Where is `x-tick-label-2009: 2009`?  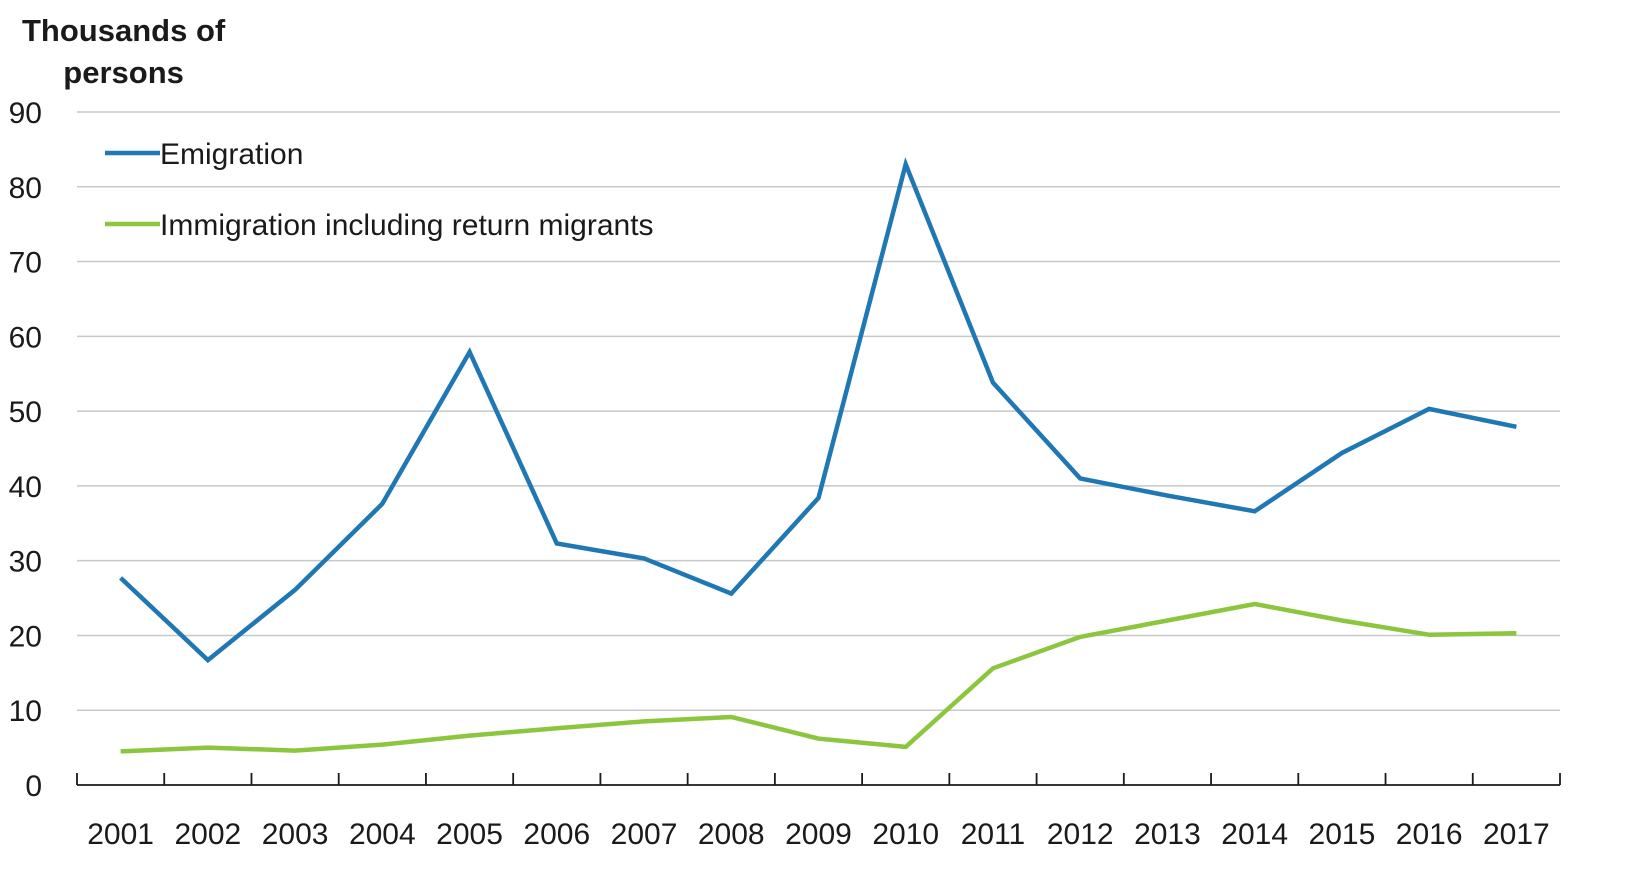
x-tick-label-2009: 2009 is located at coordinates (818, 834).